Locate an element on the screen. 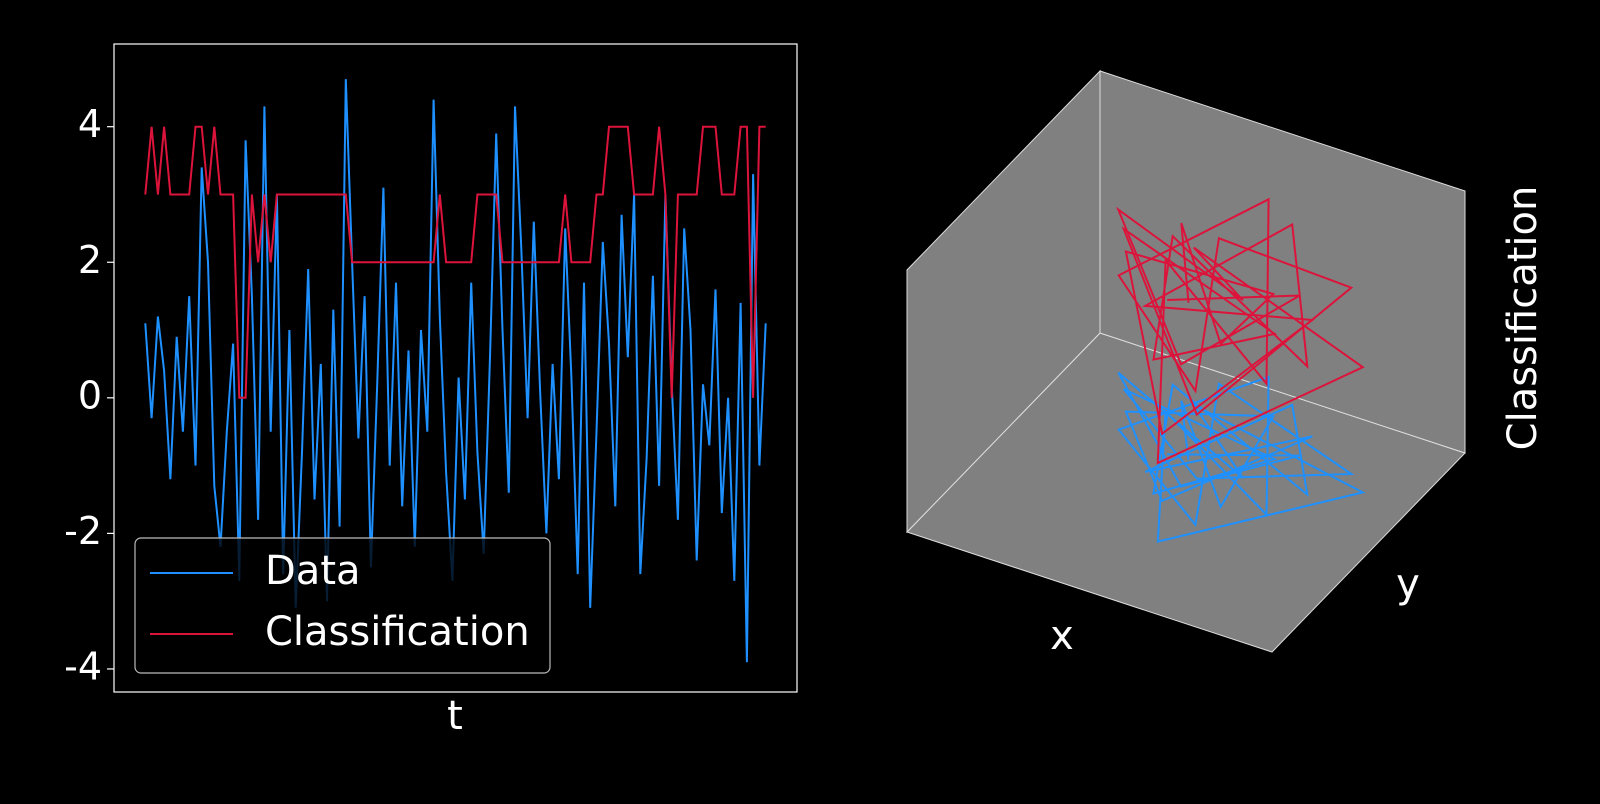 Image resolution: width=1600 pixels, height=804 pixels. y-tick-label: 0 is located at coordinates (90, 395).